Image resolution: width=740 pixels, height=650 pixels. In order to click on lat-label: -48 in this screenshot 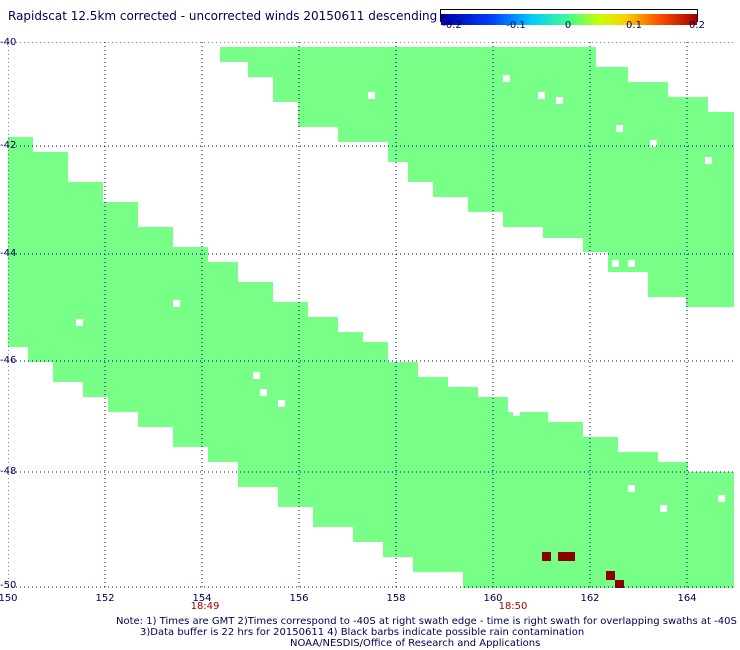, I will do `click(8, 471)`.